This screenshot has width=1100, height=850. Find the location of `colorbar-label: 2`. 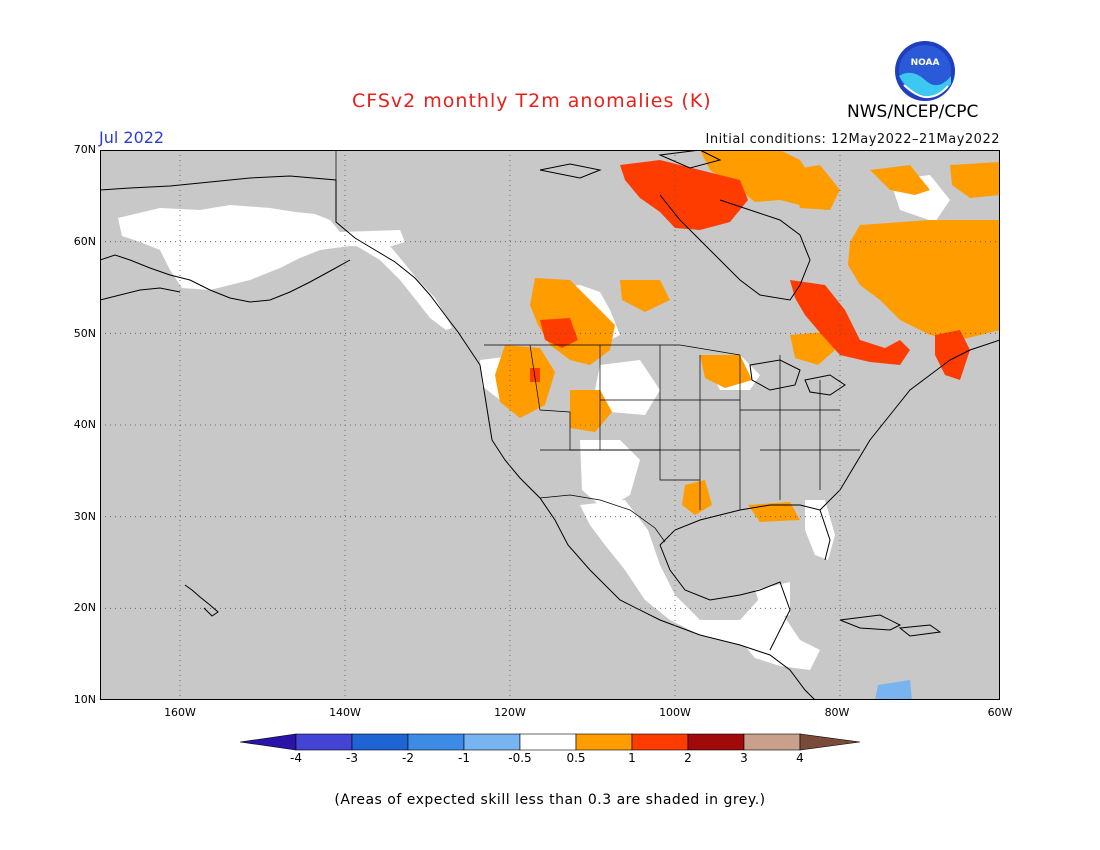

colorbar-label: 2 is located at coordinates (688, 758).